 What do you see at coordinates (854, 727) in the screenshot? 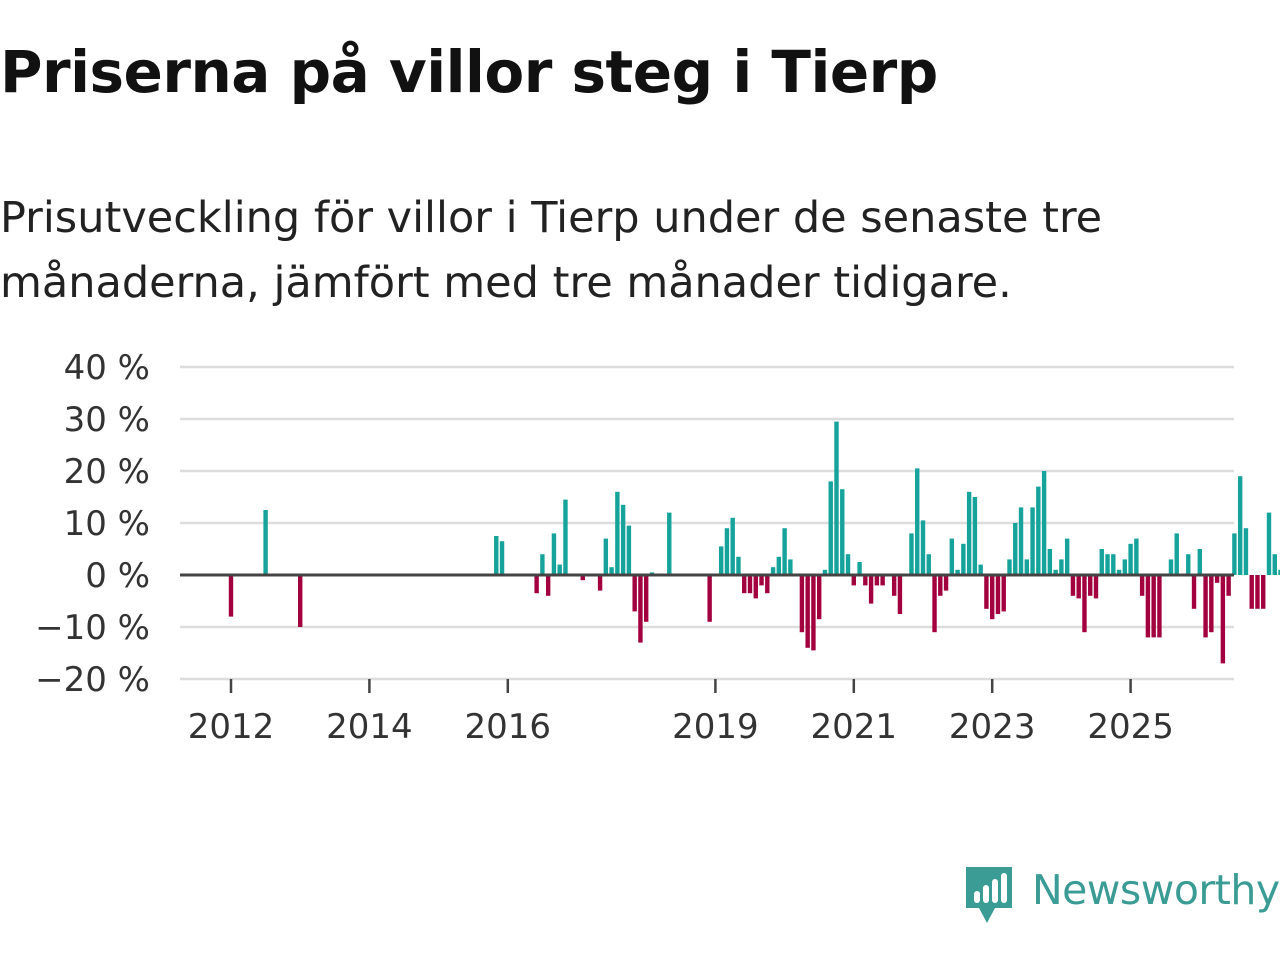
I see `x-tick-label: 2021` at bounding box center [854, 727].